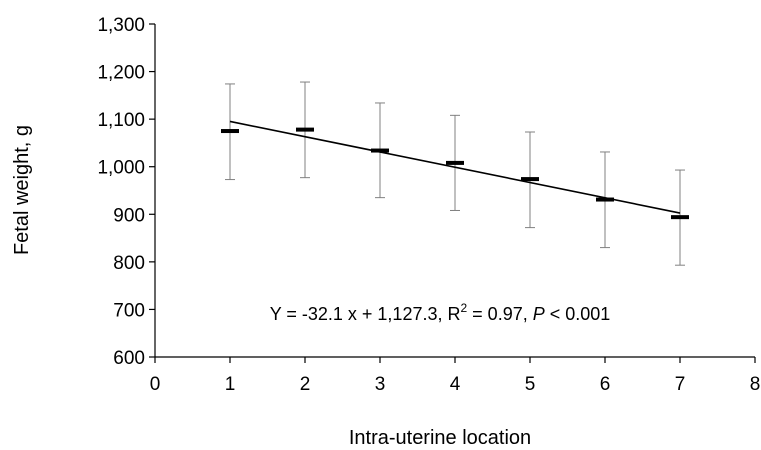 Image resolution: width=761 pixels, height=450 pixels. Describe the element at coordinates (121, 25) in the screenshot. I see `y-tick-label: 1,300` at that location.